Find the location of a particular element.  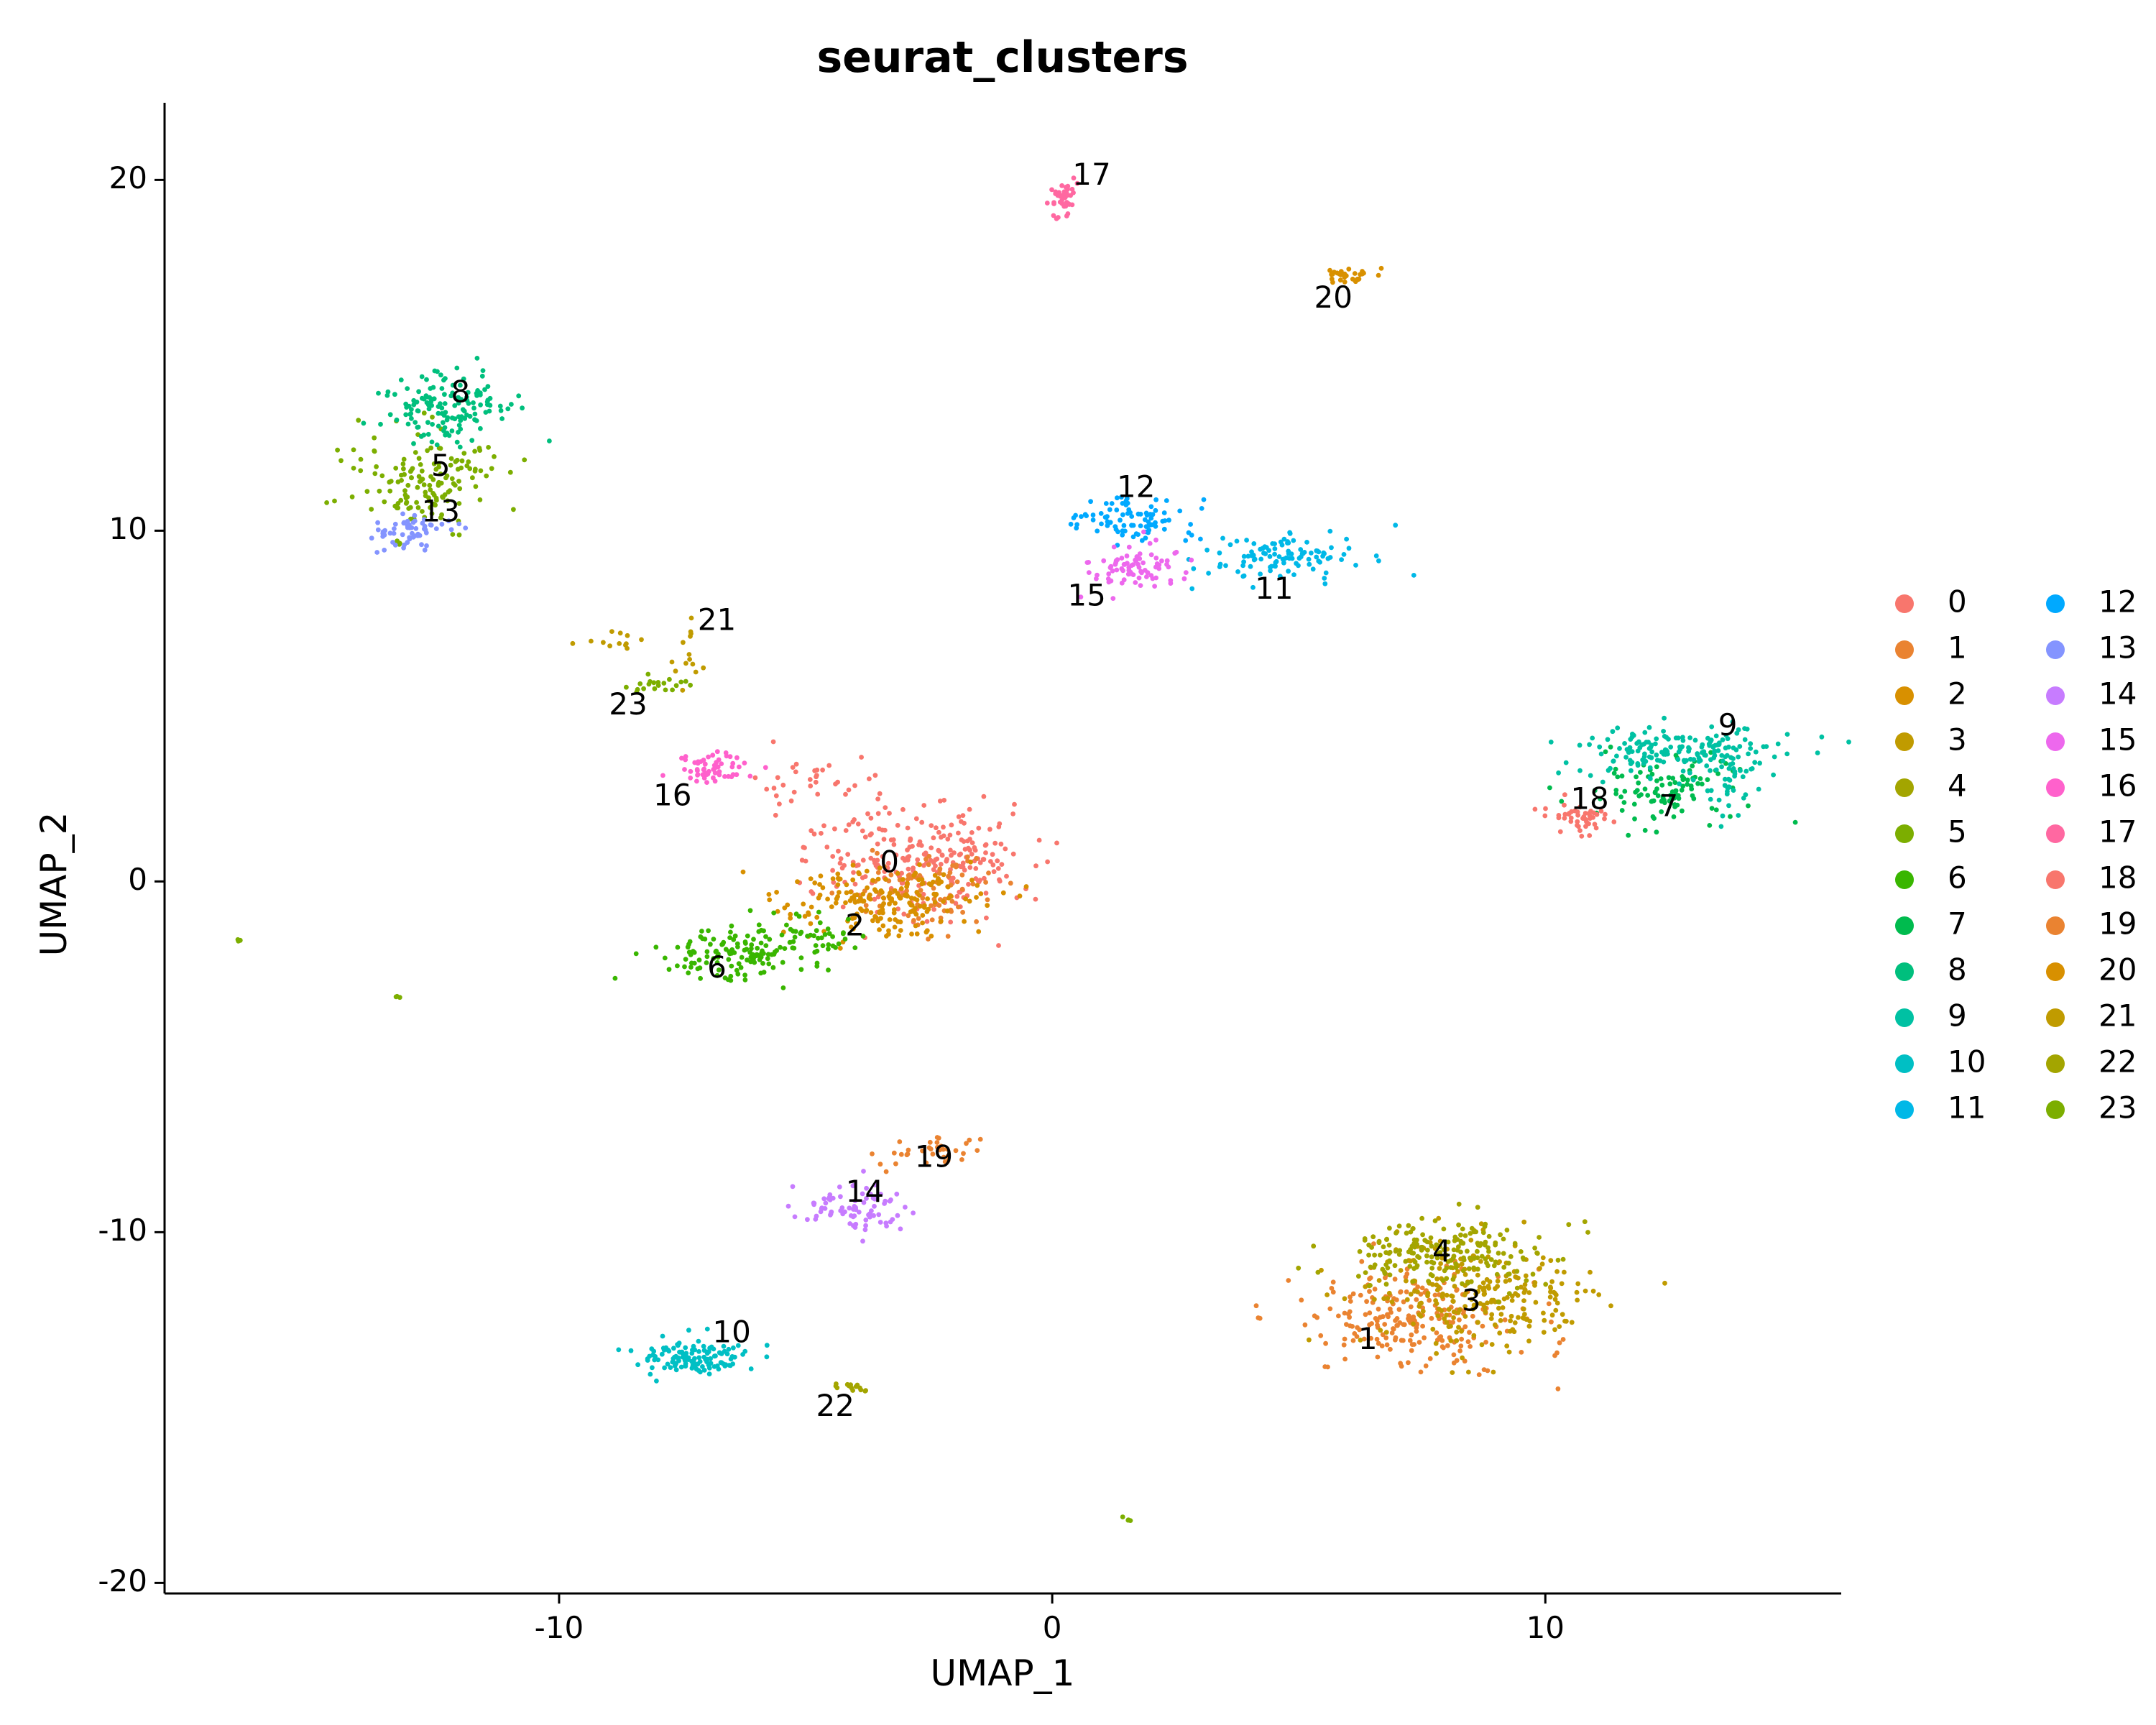

legend-item-0: 0 is located at coordinates (1931, 602).